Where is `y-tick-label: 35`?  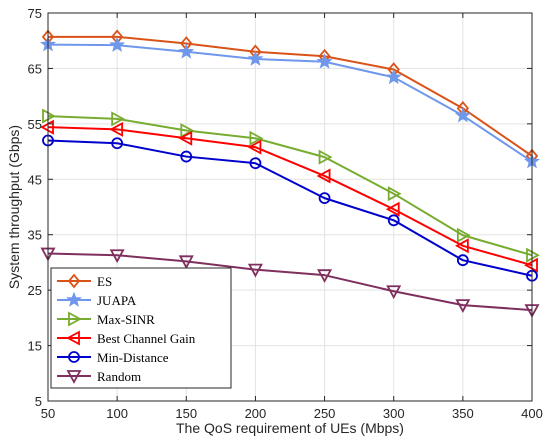 y-tick-label: 35 is located at coordinates (35, 235).